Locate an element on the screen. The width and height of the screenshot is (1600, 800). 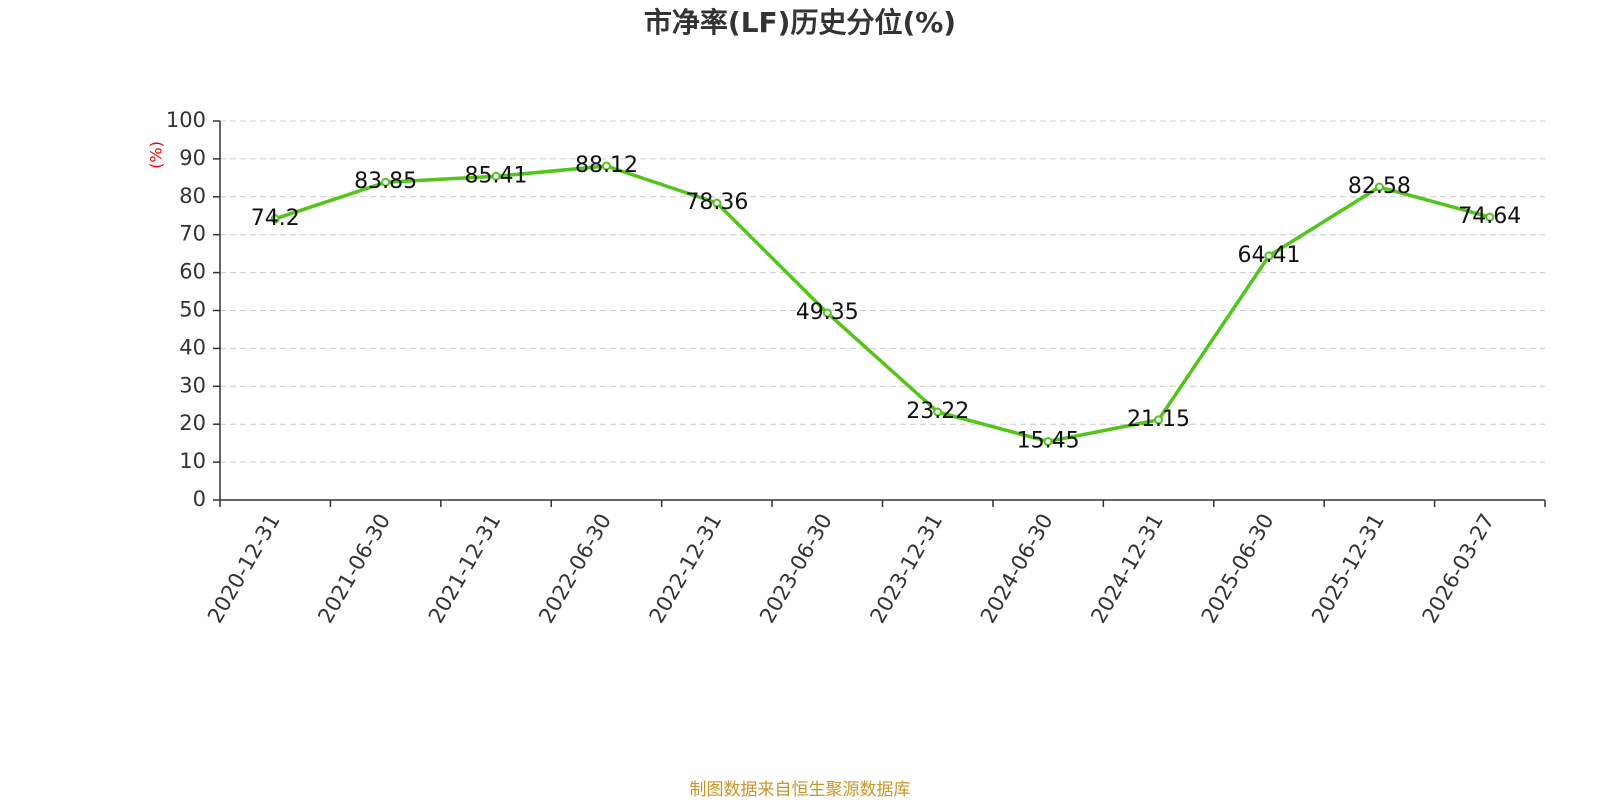
x-tick-label: 2024-12-31 is located at coordinates (1127, 569).